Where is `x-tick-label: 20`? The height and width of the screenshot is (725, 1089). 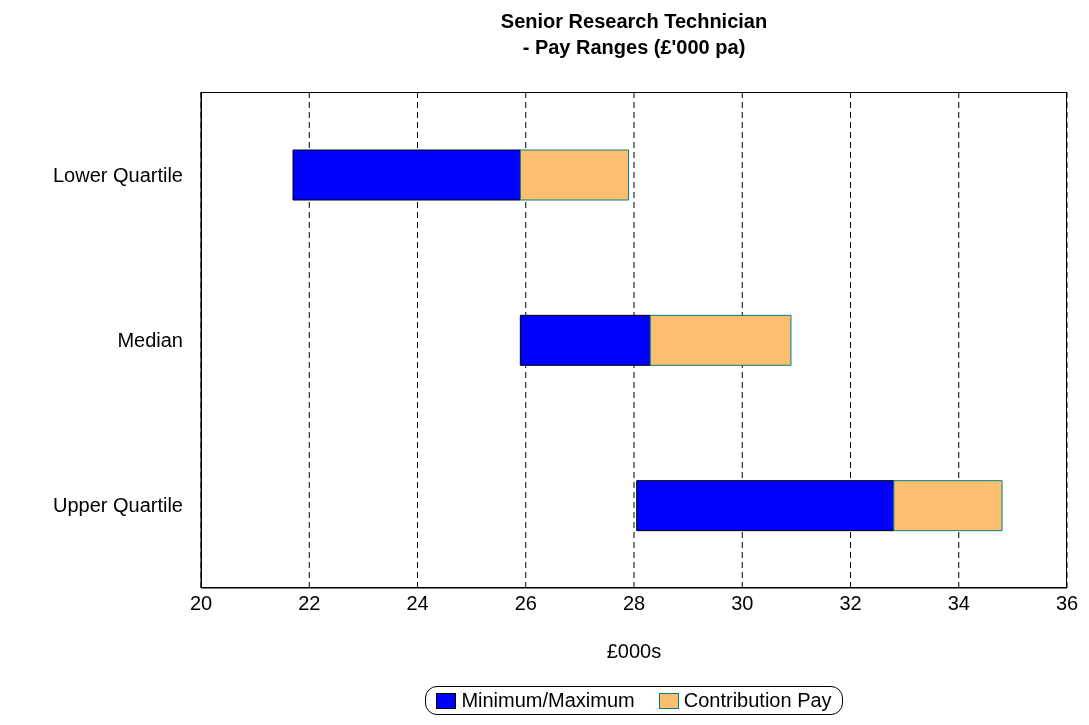 x-tick-label: 20 is located at coordinates (201, 603).